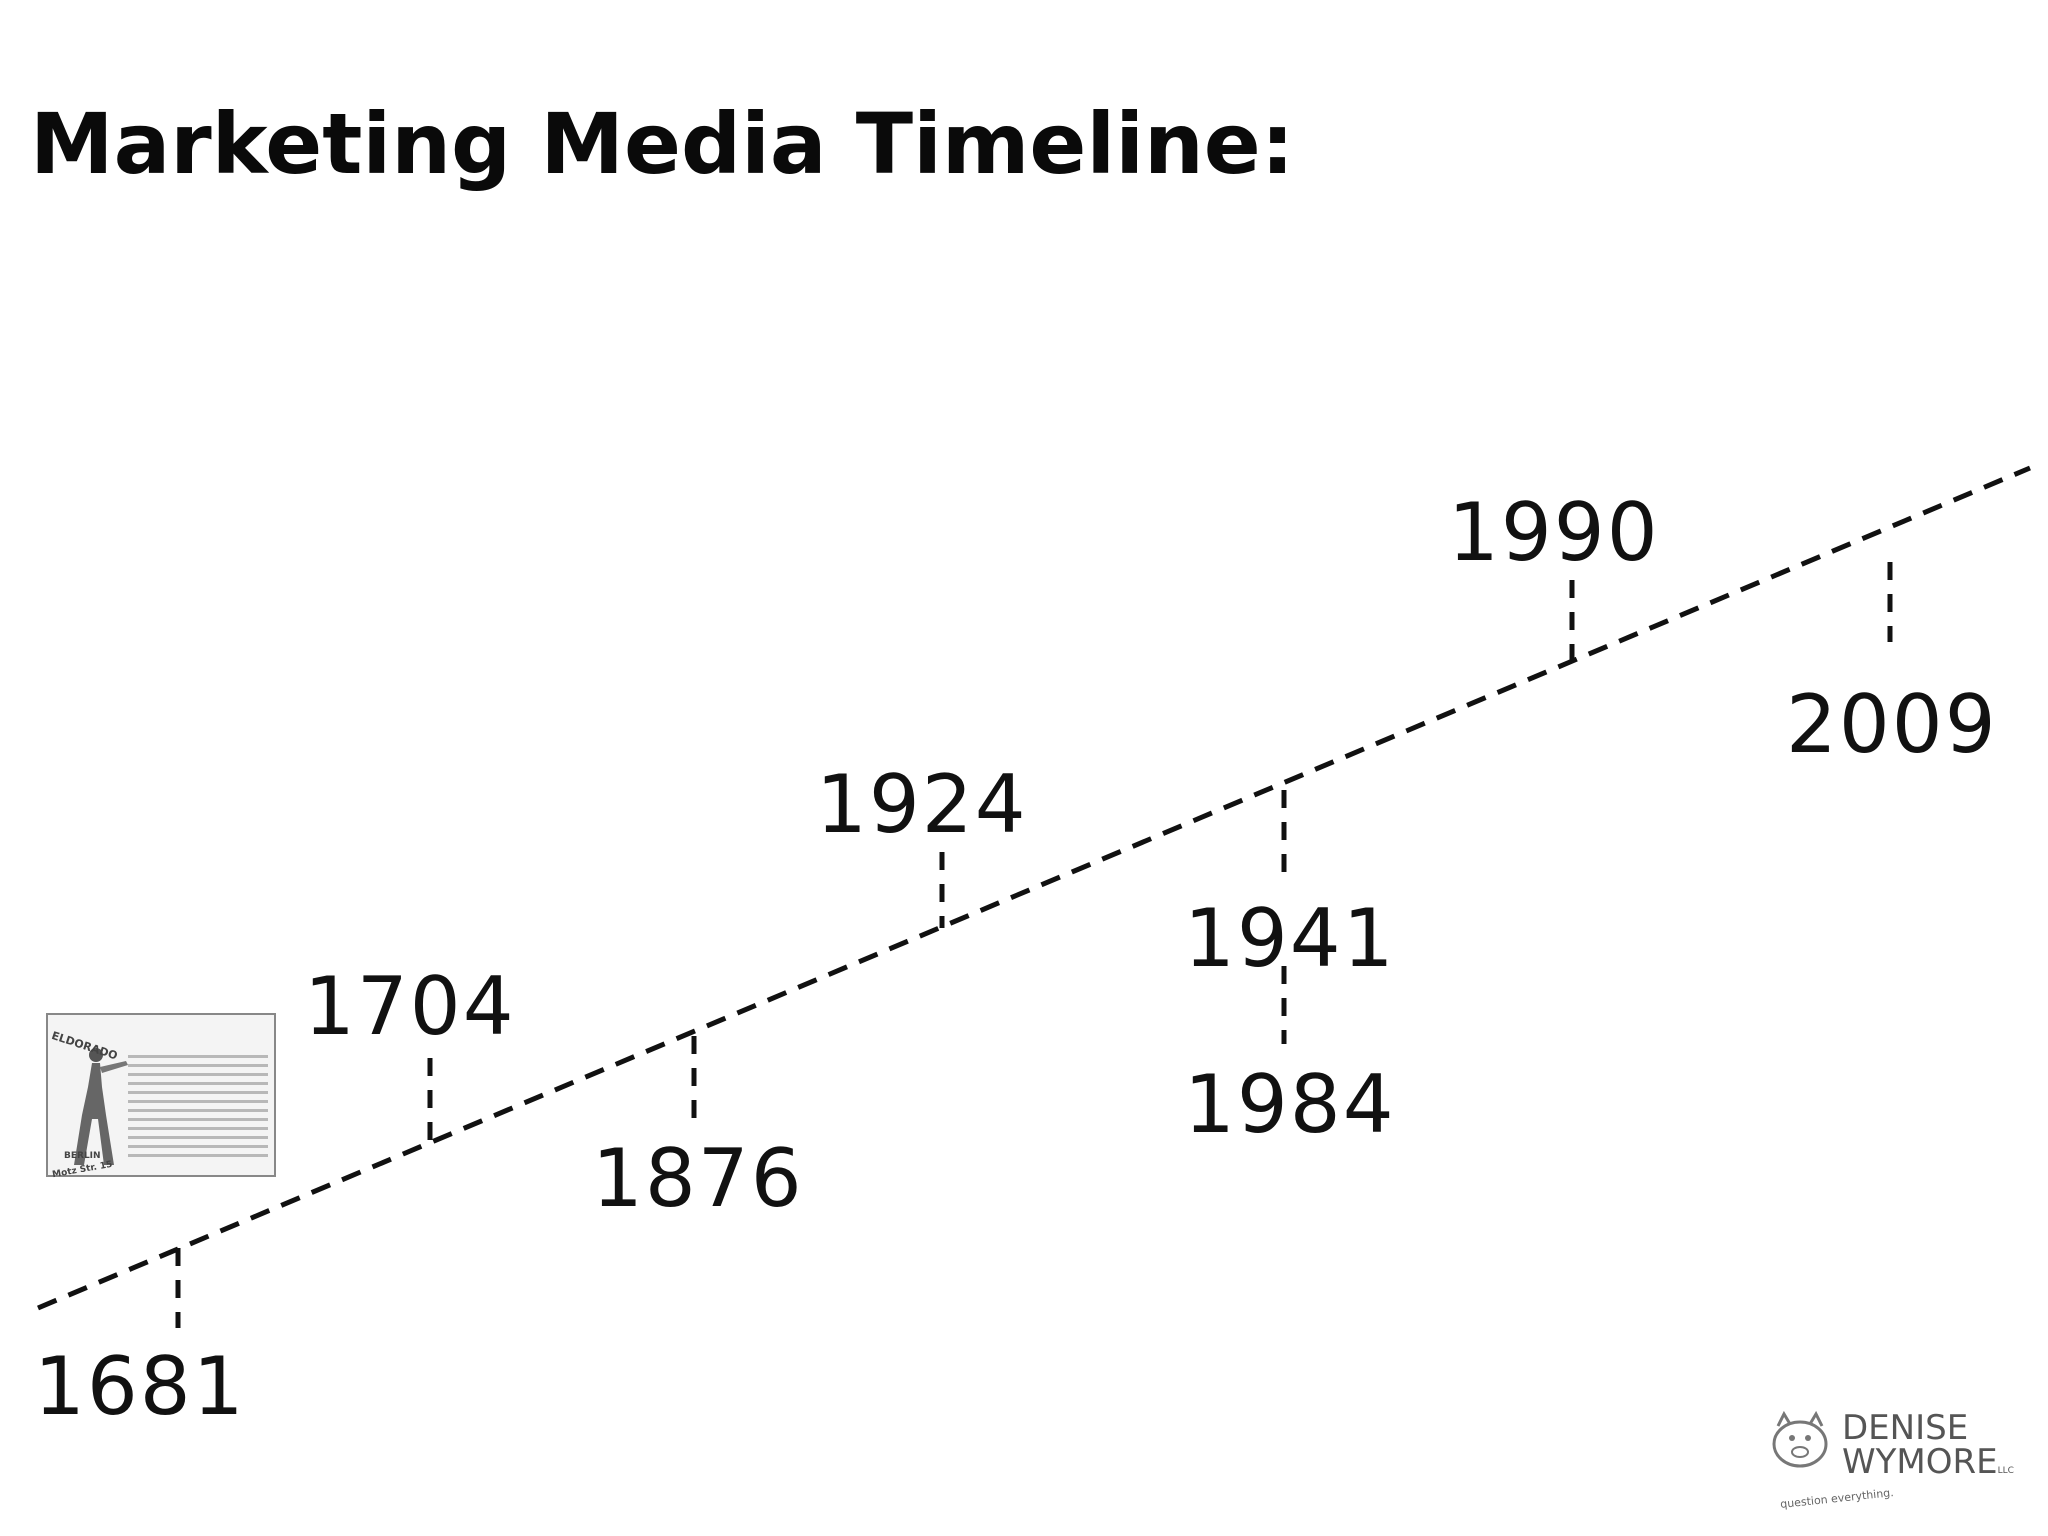 The height and width of the screenshot is (1536, 2048). I want to click on eldorado-poster-image: ELDORADO BERLIN Motz Str. 15, so click(161, 1096).